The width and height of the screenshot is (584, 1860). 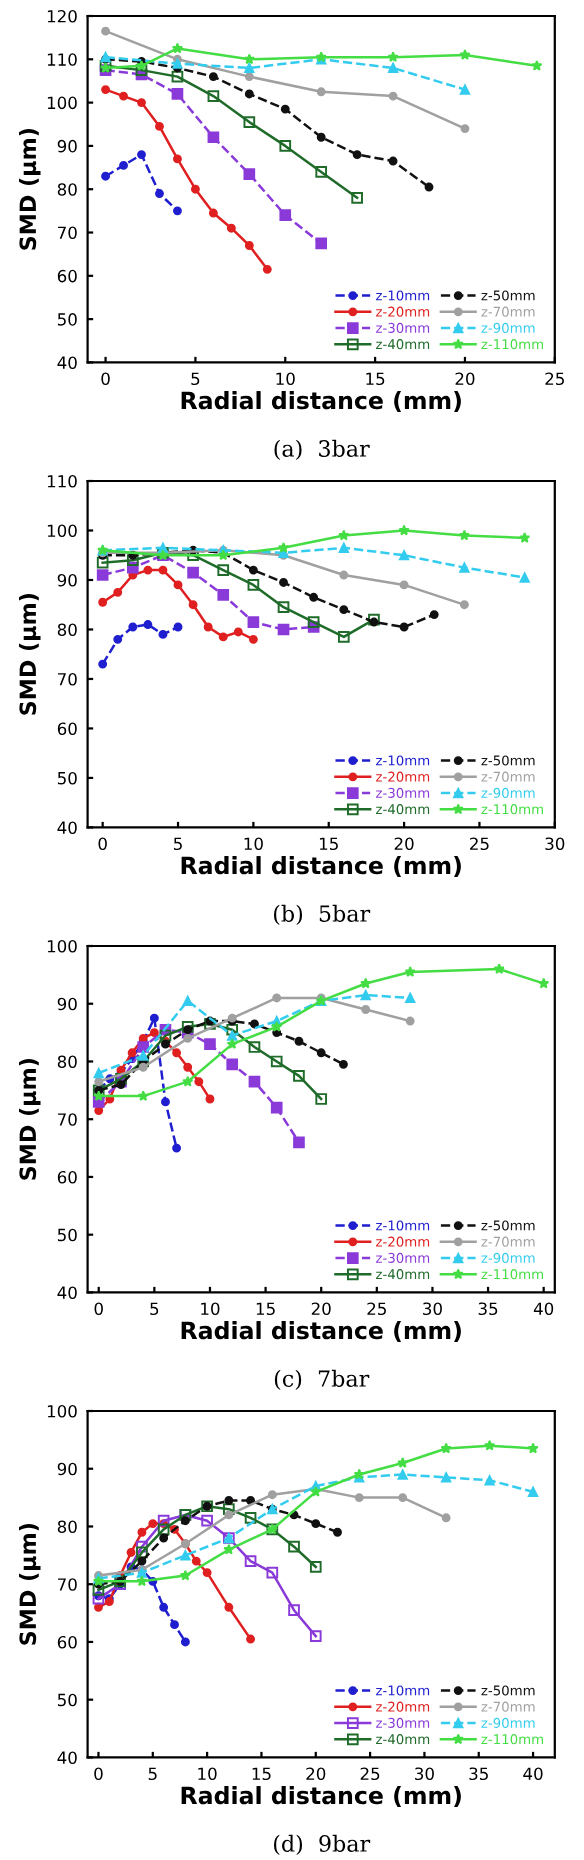 What do you see at coordinates (322, 1845) in the screenshot?
I see `text: (d) 9bar` at bounding box center [322, 1845].